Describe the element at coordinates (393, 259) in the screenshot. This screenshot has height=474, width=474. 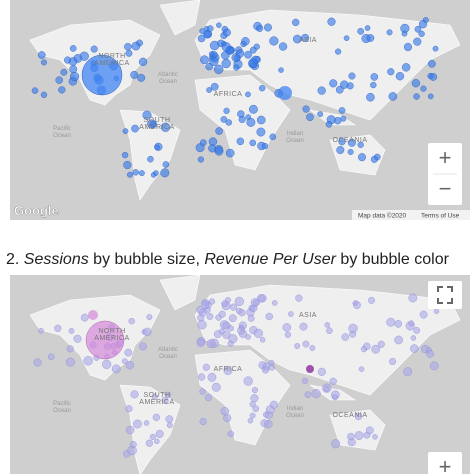
I see `caption-part: by bubble color` at that location.